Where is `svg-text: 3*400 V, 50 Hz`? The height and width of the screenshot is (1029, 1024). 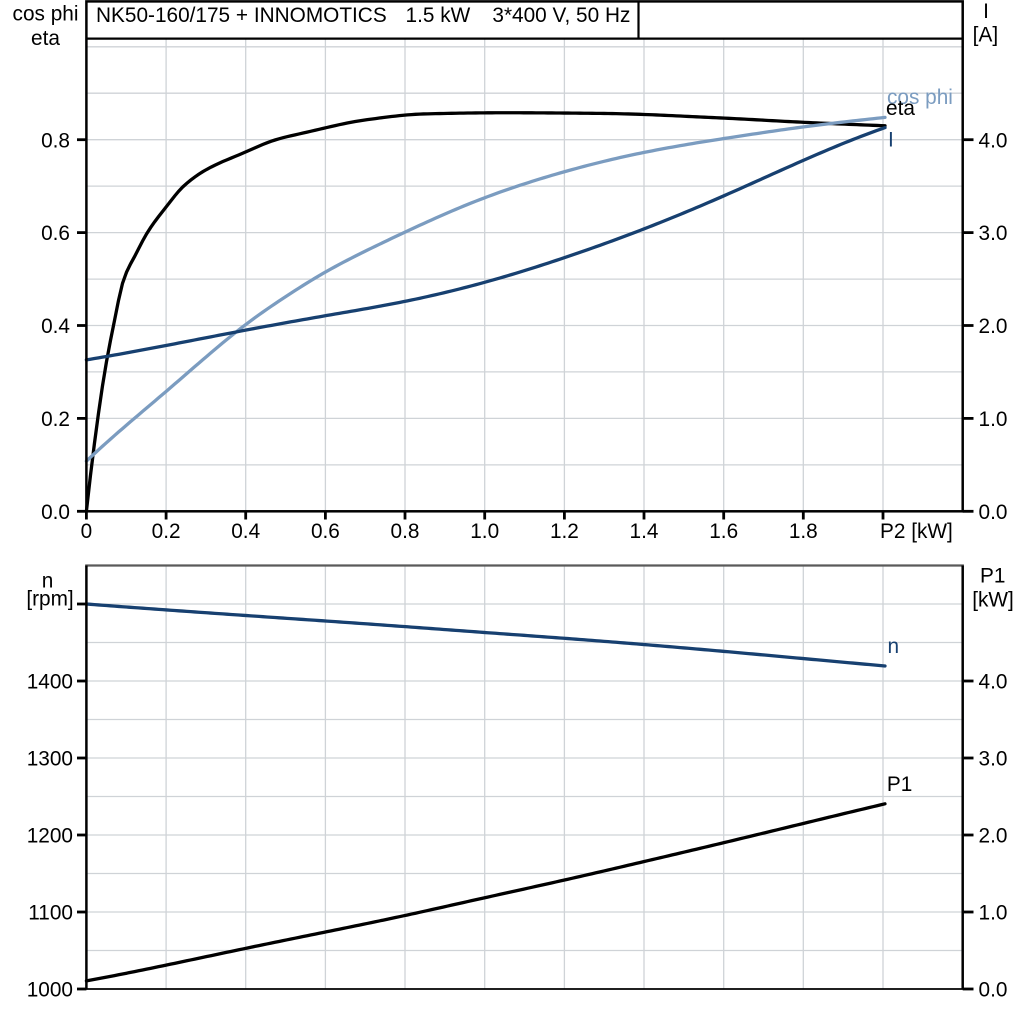 svg-text: 3*400 V, 50 Hz is located at coordinates (561, 15).